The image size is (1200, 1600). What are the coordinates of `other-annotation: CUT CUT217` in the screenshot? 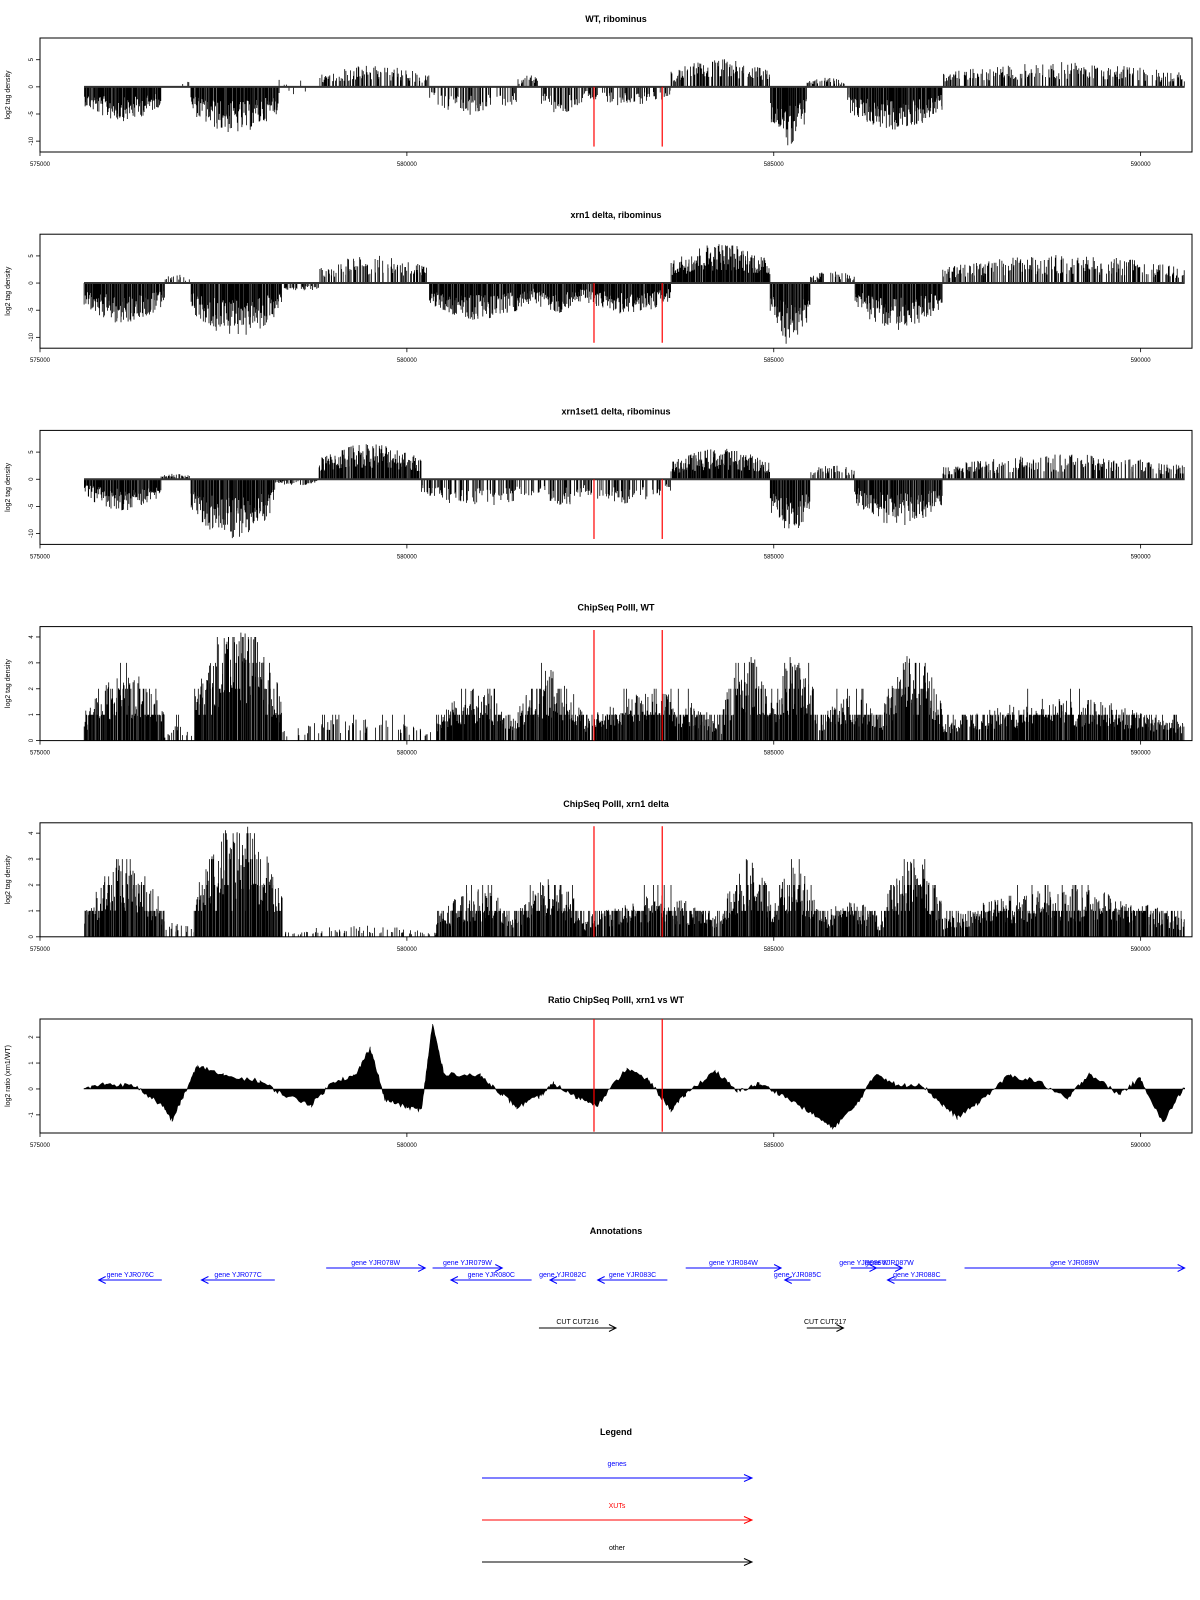 It's located at (825, 1325).